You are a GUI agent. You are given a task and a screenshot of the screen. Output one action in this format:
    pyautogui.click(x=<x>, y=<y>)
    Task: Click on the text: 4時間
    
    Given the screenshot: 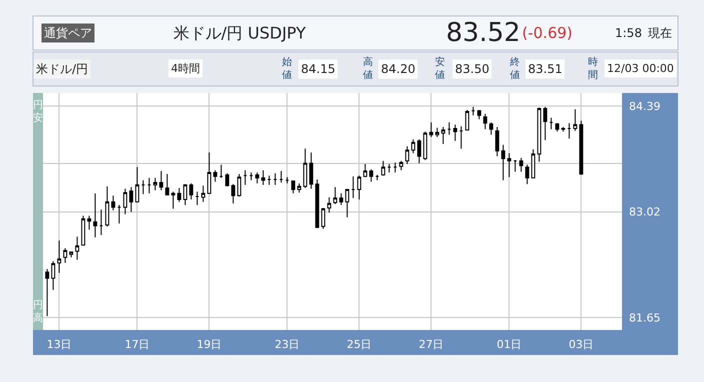 What is the action you would take?
    pyautogui.click(x=185, y=68)
    